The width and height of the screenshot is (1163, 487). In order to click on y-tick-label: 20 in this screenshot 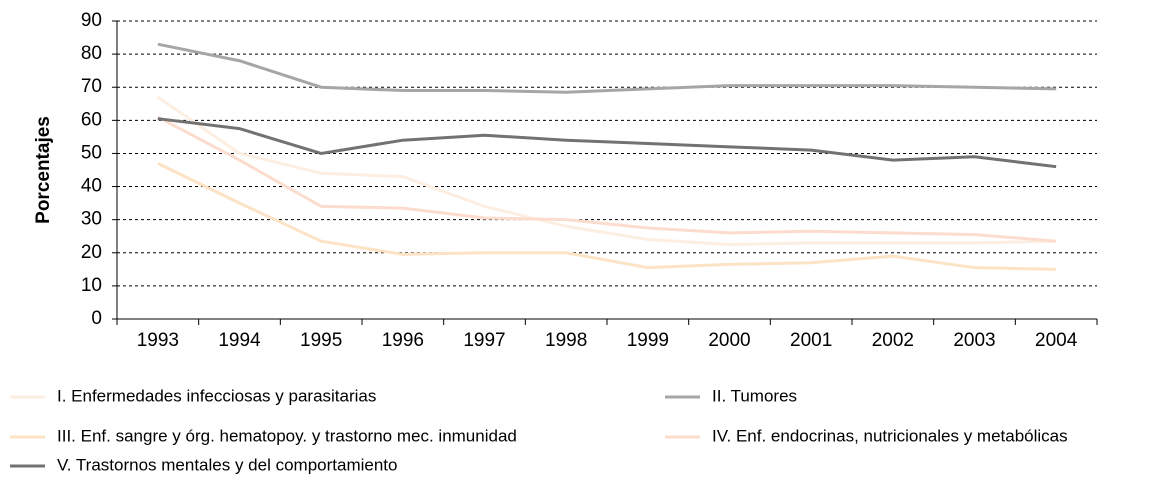, I will do `click(91, 252)`.